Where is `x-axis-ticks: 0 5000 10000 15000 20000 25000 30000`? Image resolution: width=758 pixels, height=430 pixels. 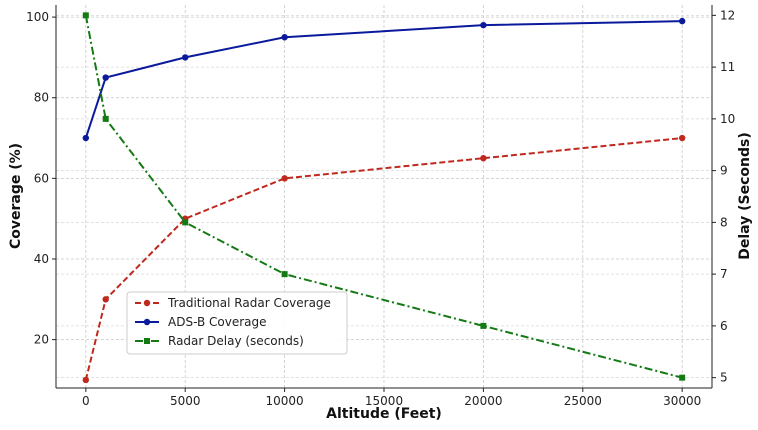 x-axis-ticks: 0 5000 10000 15000 20000 25000 30000 is located at coordinates (391, 398).